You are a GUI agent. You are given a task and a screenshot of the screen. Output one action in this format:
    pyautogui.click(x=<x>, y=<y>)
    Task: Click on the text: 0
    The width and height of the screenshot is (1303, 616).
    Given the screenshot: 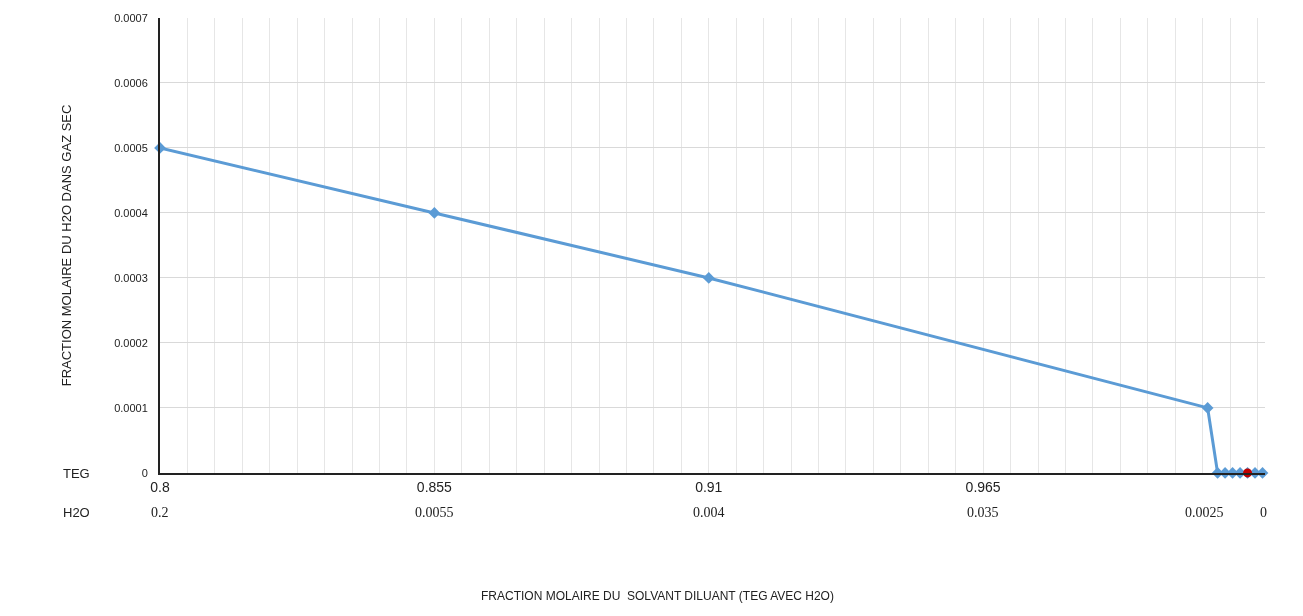 What is the action you would take?
    pyautogui.click(x=1263, y=512)
    